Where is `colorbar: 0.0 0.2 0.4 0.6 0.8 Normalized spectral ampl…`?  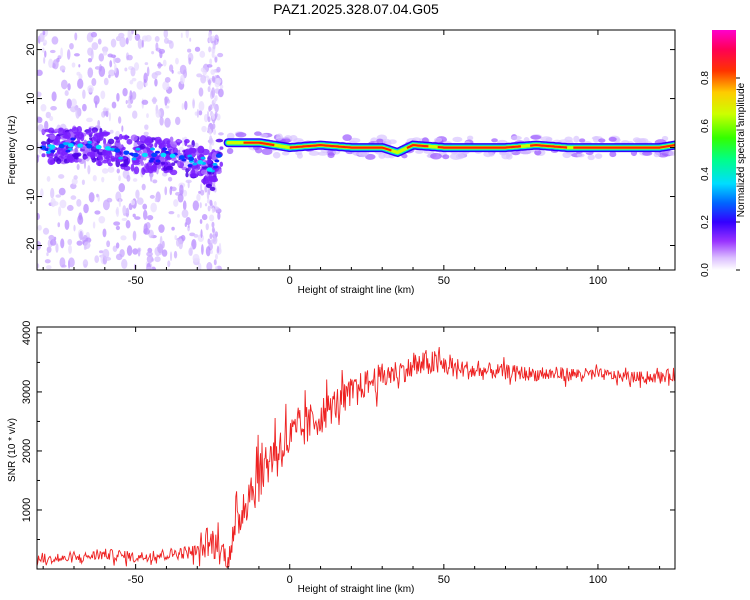 colorbar: 0.0 0.2 0.4 0.6 0.8 Normalized spectral ampl… is located at coordinates (723, 153).